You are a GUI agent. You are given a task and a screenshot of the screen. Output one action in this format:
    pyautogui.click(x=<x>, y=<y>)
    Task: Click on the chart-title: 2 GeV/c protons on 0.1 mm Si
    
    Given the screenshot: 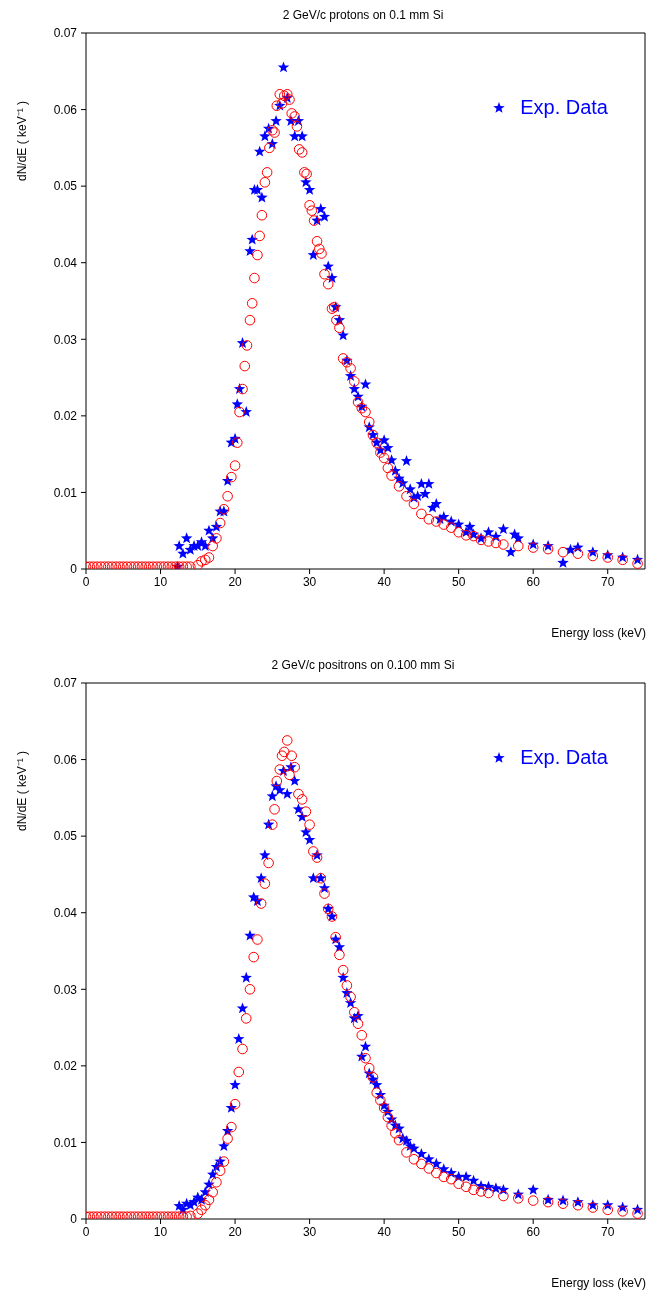 What is the action you would take?
    pyautogui.click(x=363, y=16)
    